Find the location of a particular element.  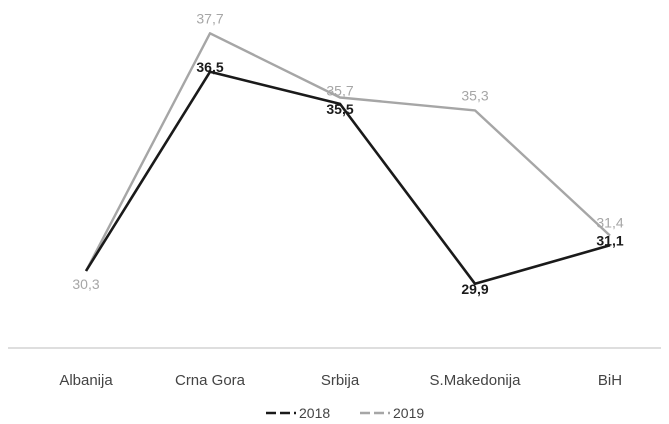

legend-label-2018: 2018 is located at coordinates (314, 413).